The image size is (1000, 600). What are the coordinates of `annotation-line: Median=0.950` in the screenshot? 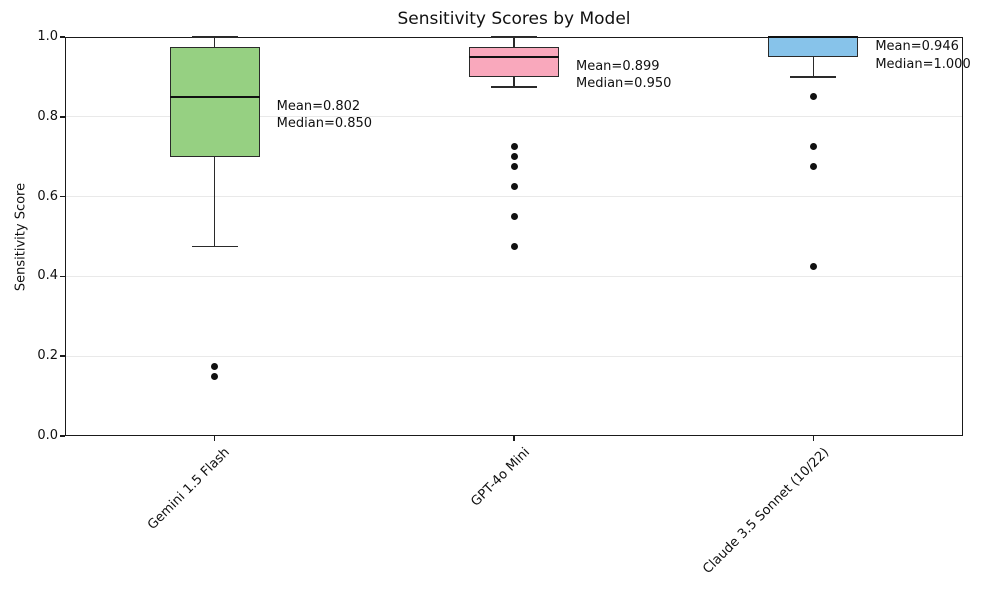 It's located at (624, 84).